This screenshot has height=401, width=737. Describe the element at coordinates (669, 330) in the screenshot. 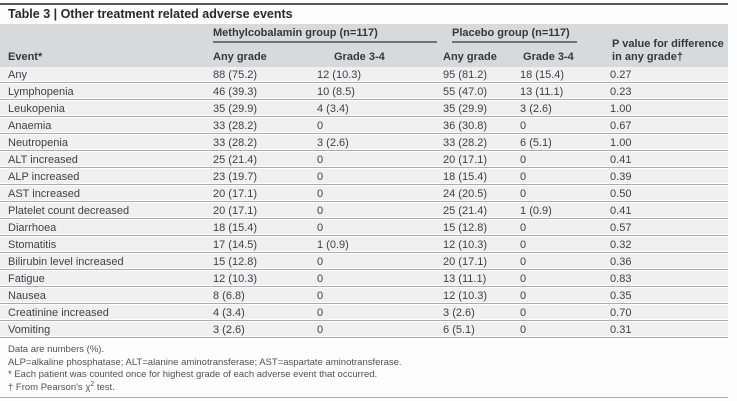

I see `p-value-cell: 0.31` at that location.